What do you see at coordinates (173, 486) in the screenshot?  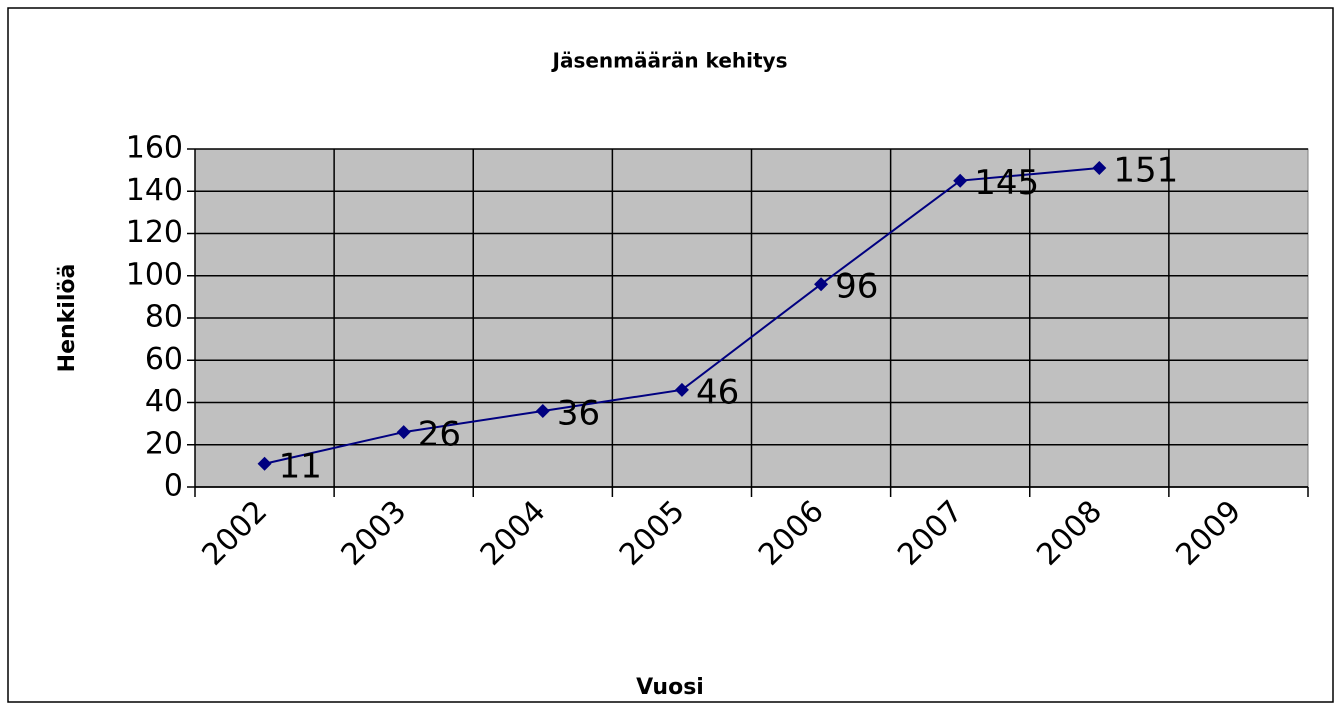 I see `y-tick-label: 0` at bounding box center [173, 486].